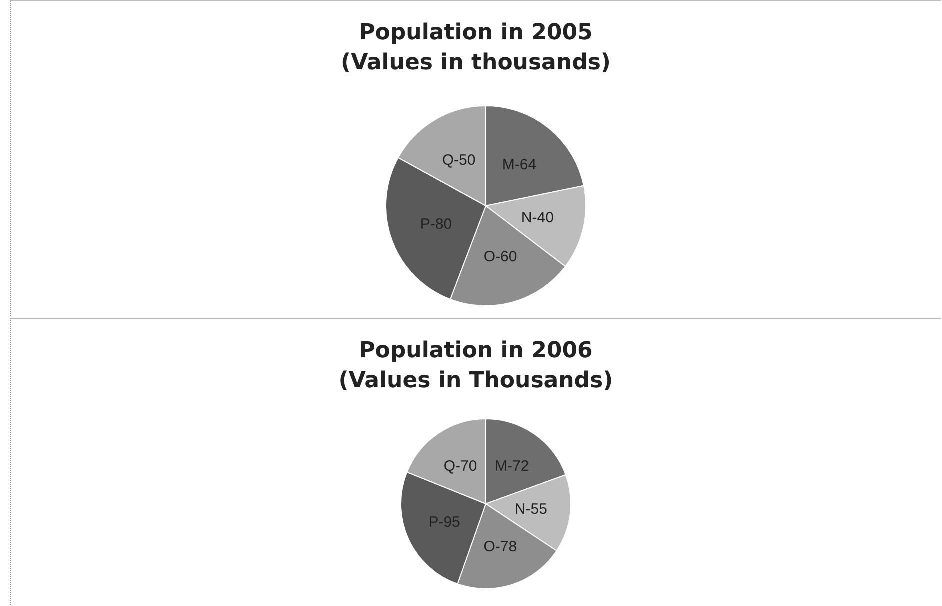  Describe the element at coordinates (528, 165) in the screenshot. I see `data-label: 64` at that location.